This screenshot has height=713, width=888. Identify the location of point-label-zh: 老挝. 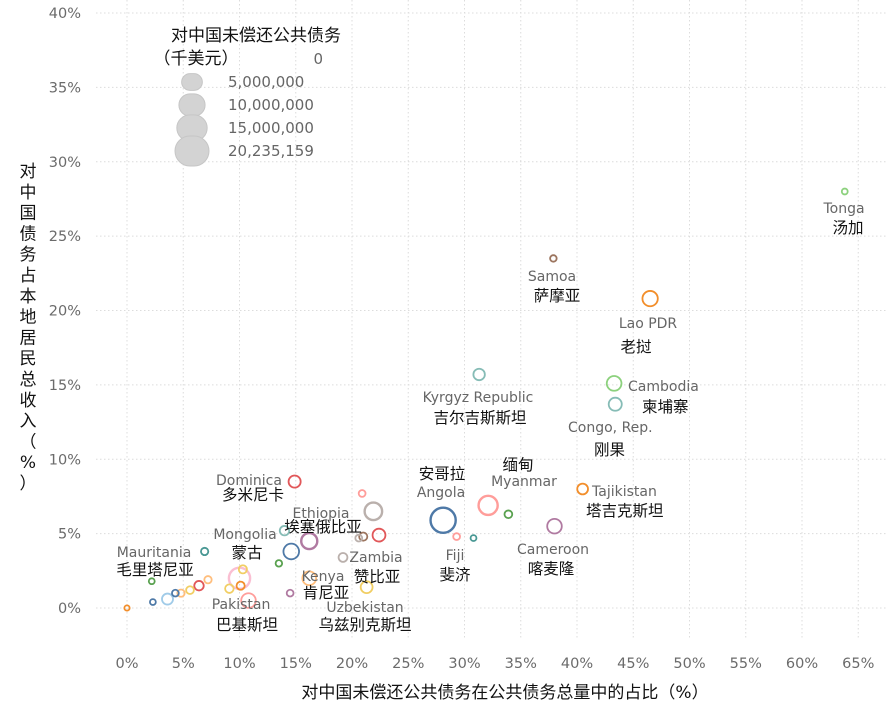
(636, 347).